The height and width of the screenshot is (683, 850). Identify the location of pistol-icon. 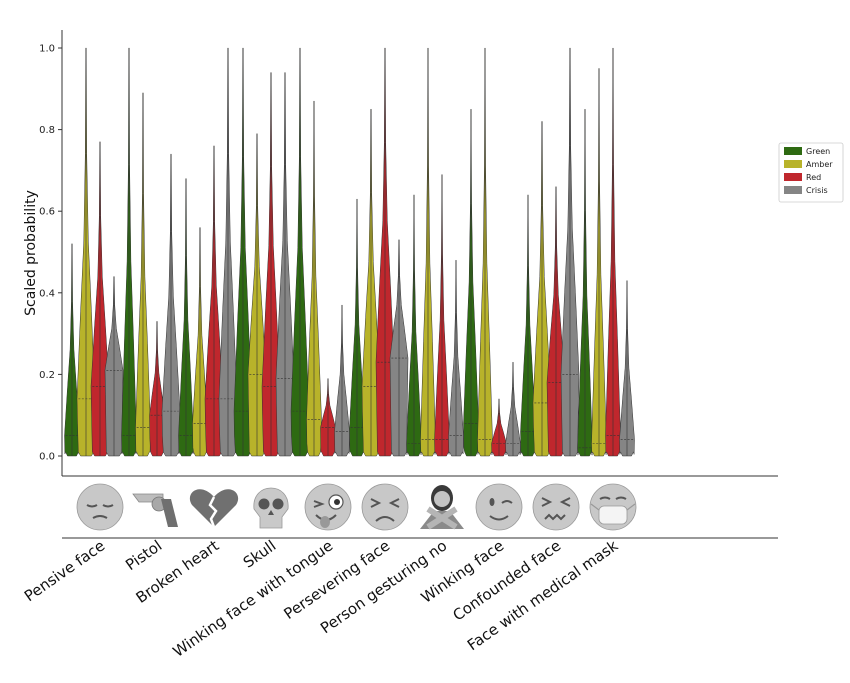
(155, 510).